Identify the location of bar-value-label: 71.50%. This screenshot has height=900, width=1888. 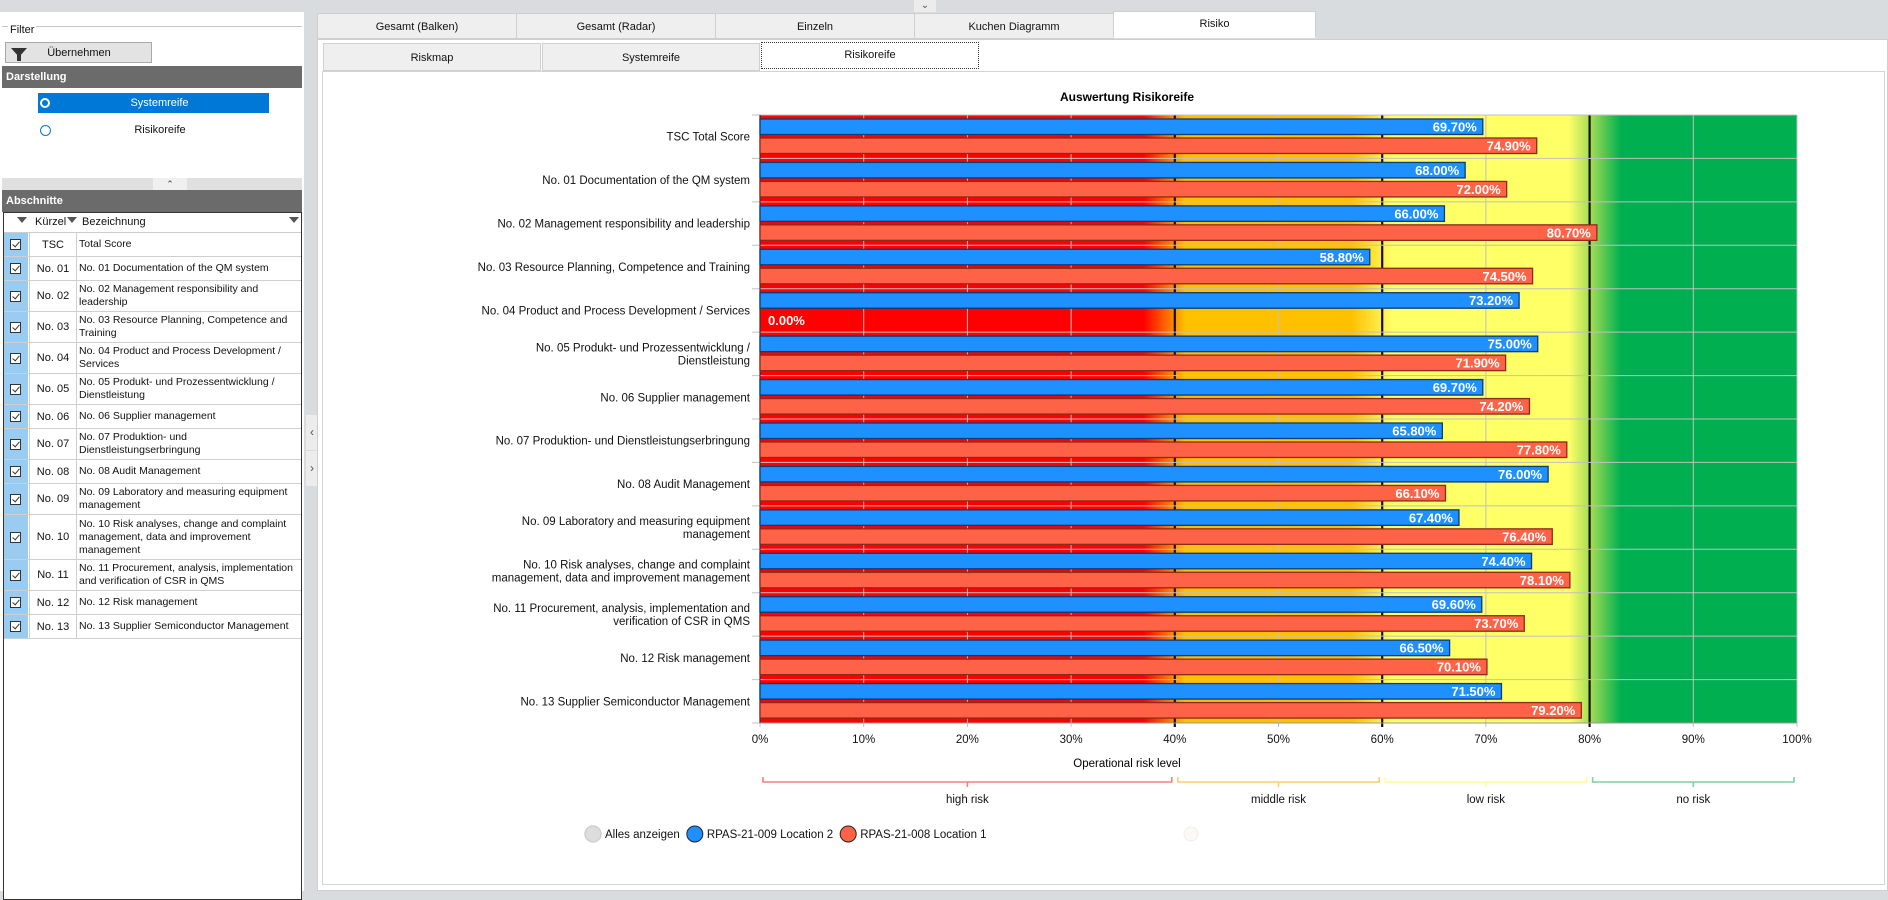
(1473, 691).